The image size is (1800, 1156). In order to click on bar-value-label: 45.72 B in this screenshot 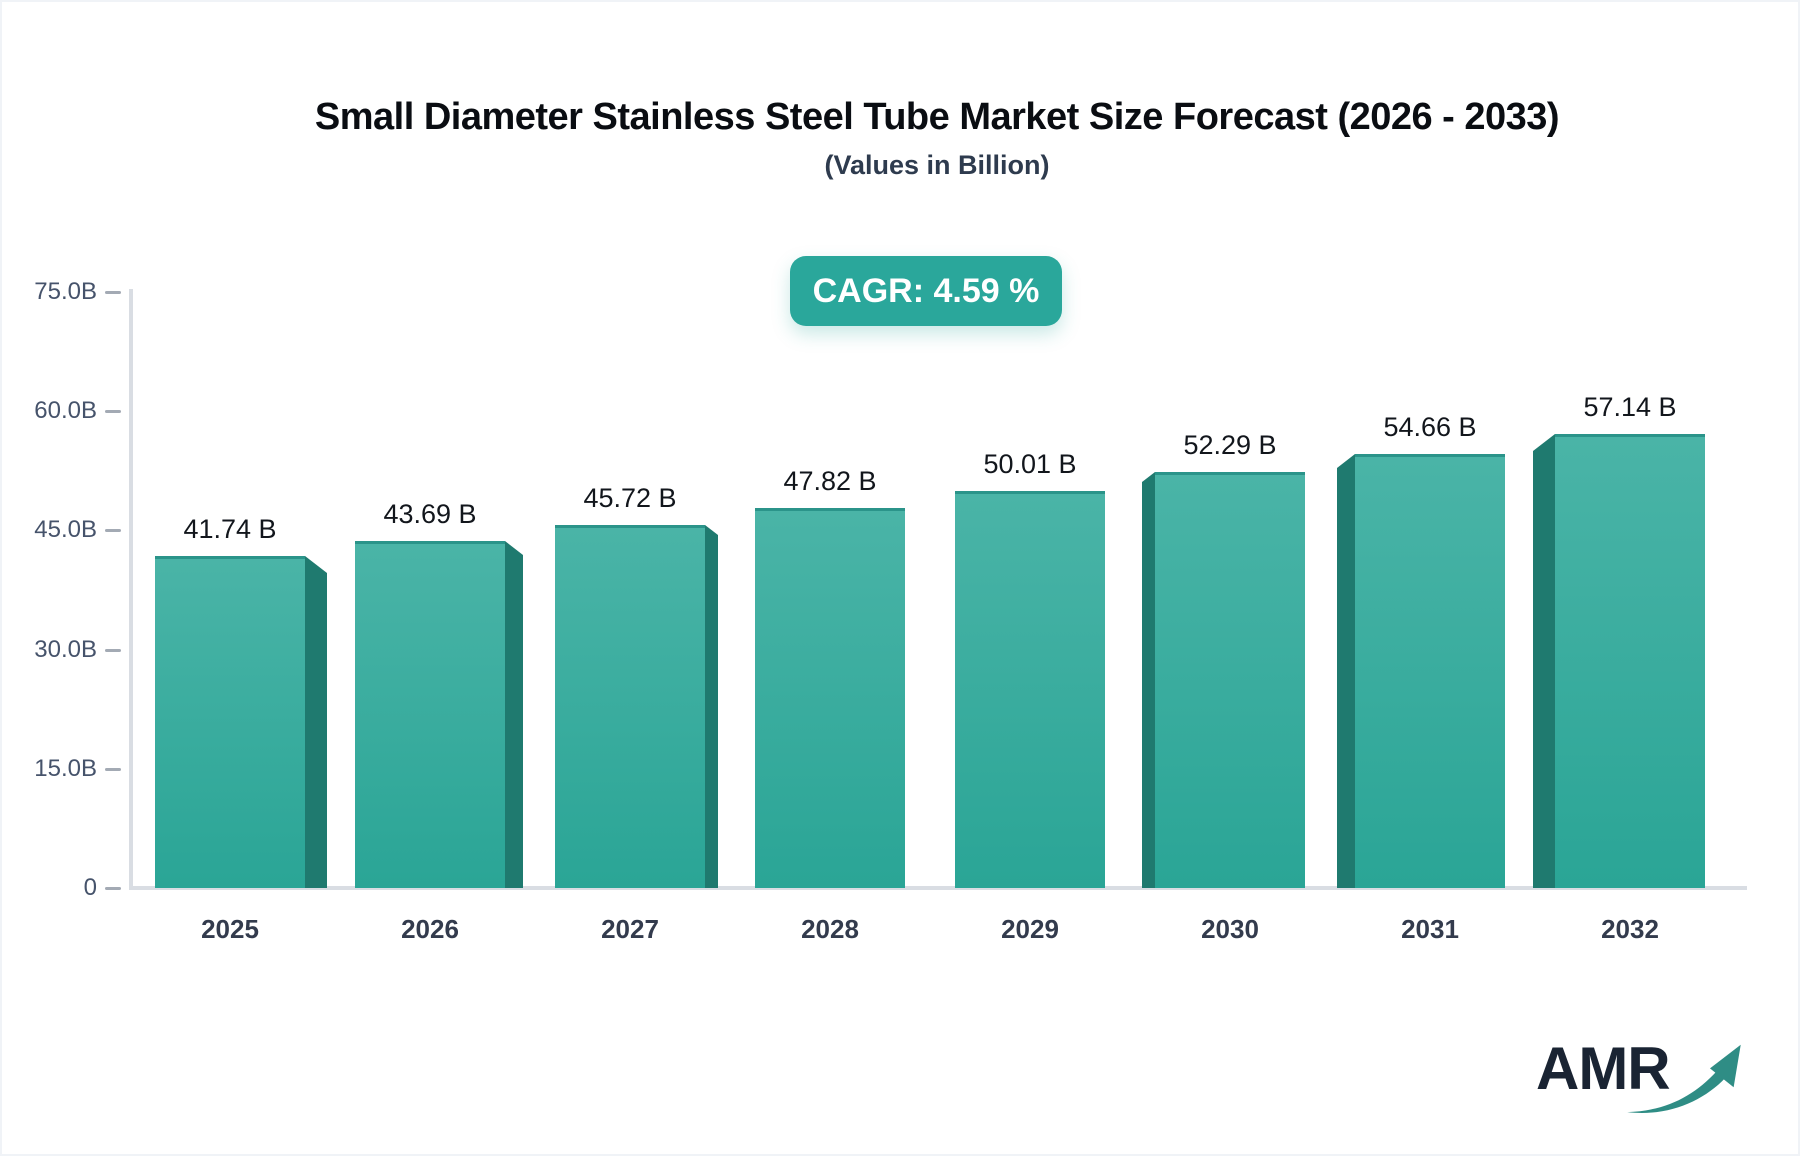, I will do `click(630, 498)`.